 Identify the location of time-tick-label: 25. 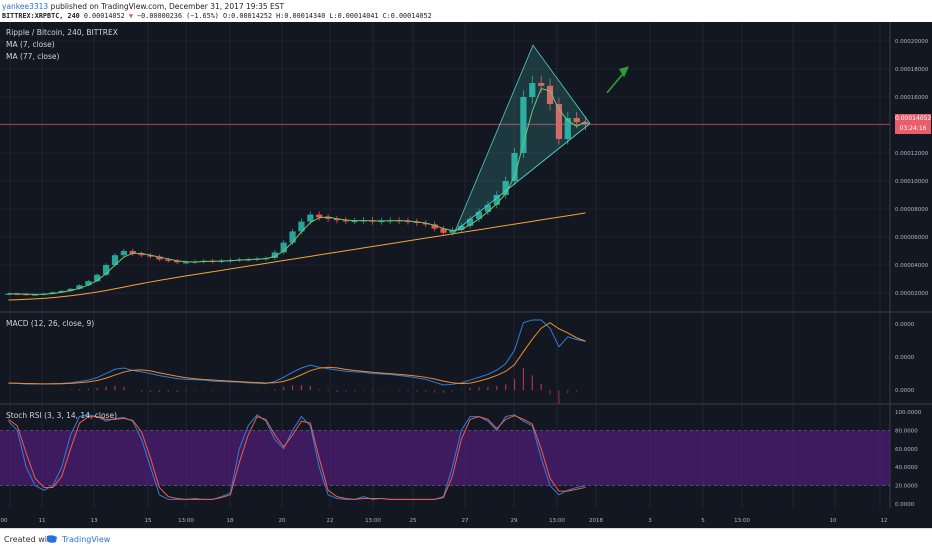
(413, 521).